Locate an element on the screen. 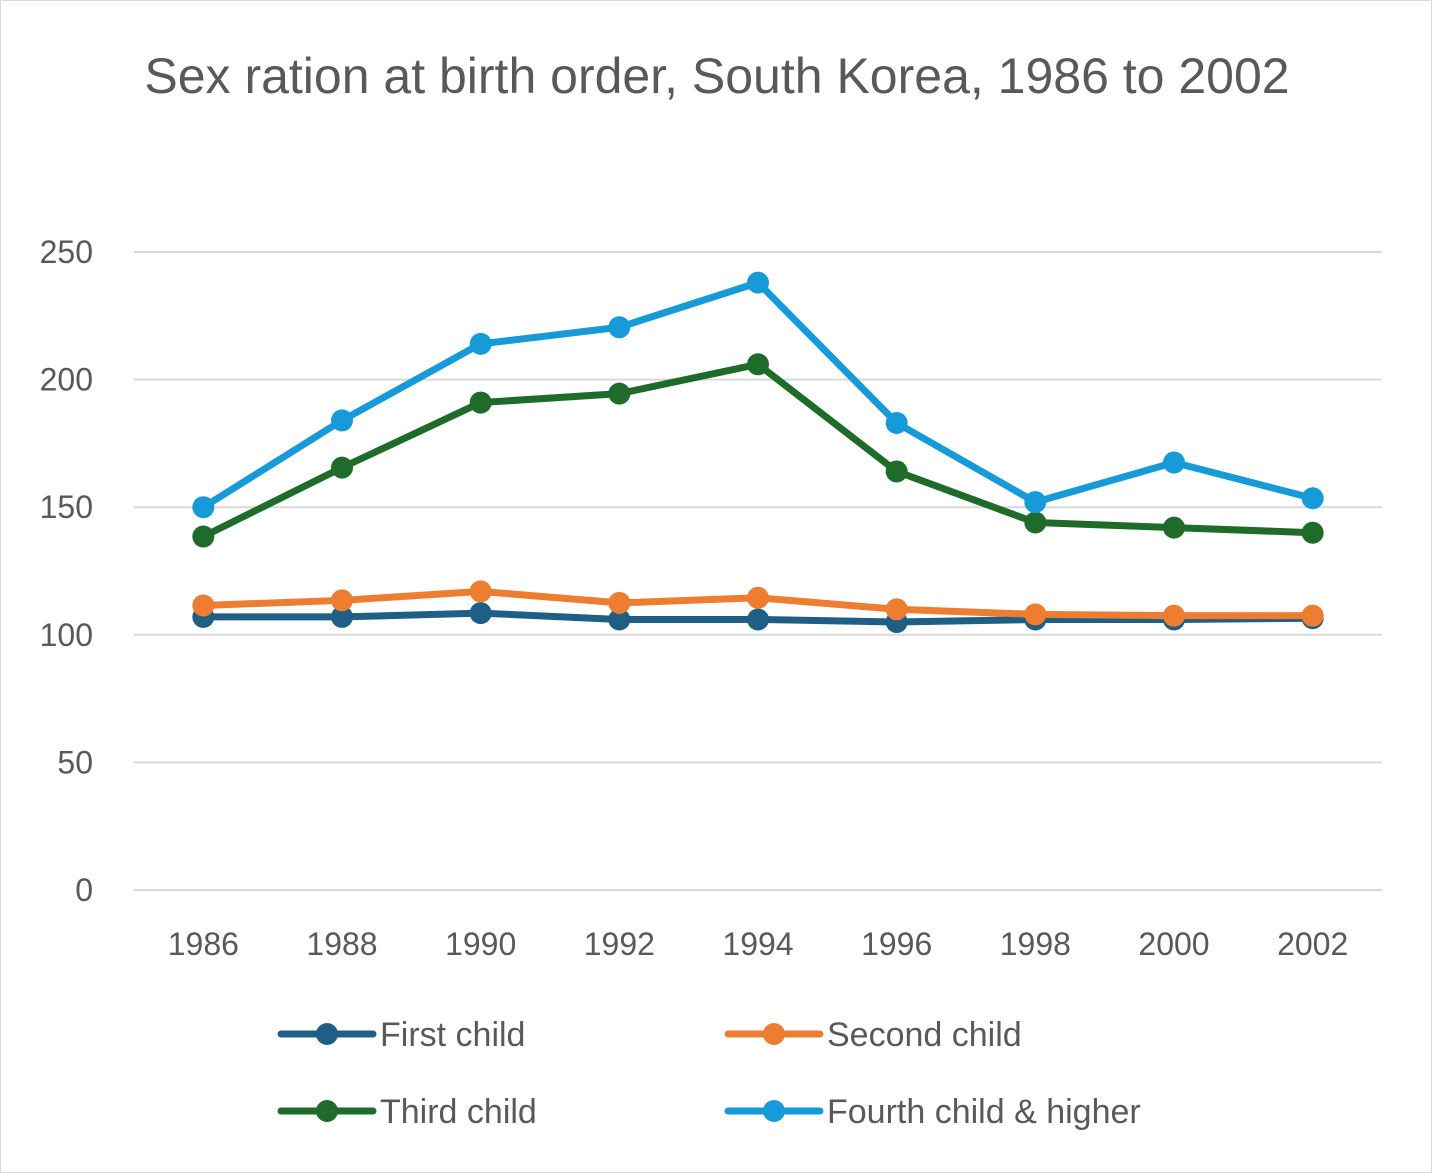  legend-item: Second child is located at coordinates (873, 1035).